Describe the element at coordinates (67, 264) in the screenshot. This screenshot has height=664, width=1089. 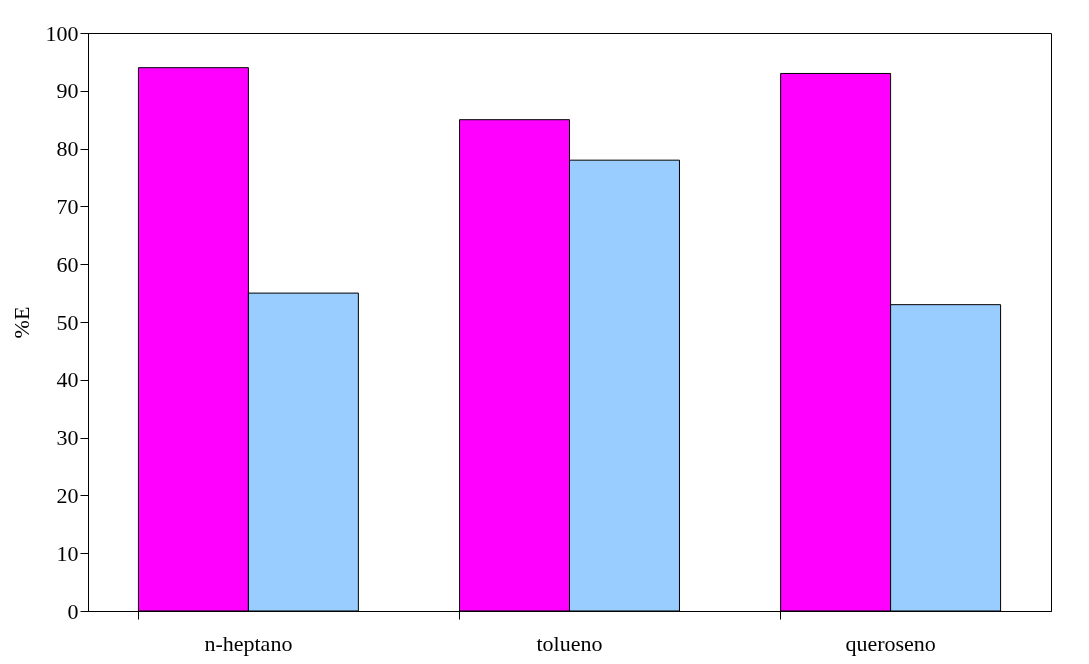
I see `y-tick-label: 60` at that location.